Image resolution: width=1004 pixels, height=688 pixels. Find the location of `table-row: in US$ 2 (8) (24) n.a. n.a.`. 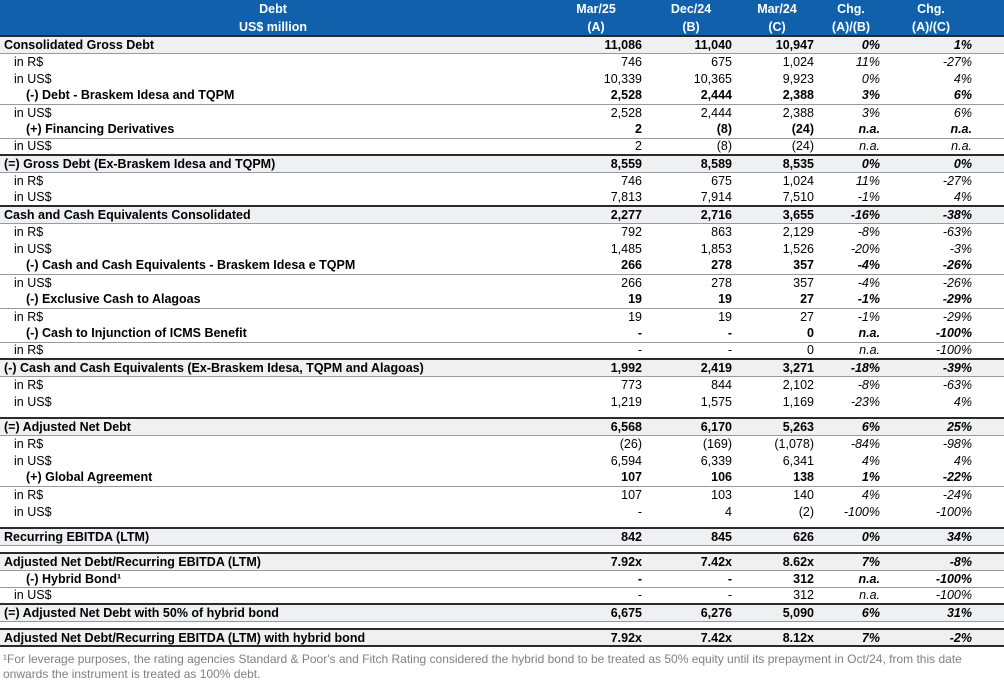

table-row: in US$ 2 (8) (24) n.a. n.a. is located at coordinates (502, 146).